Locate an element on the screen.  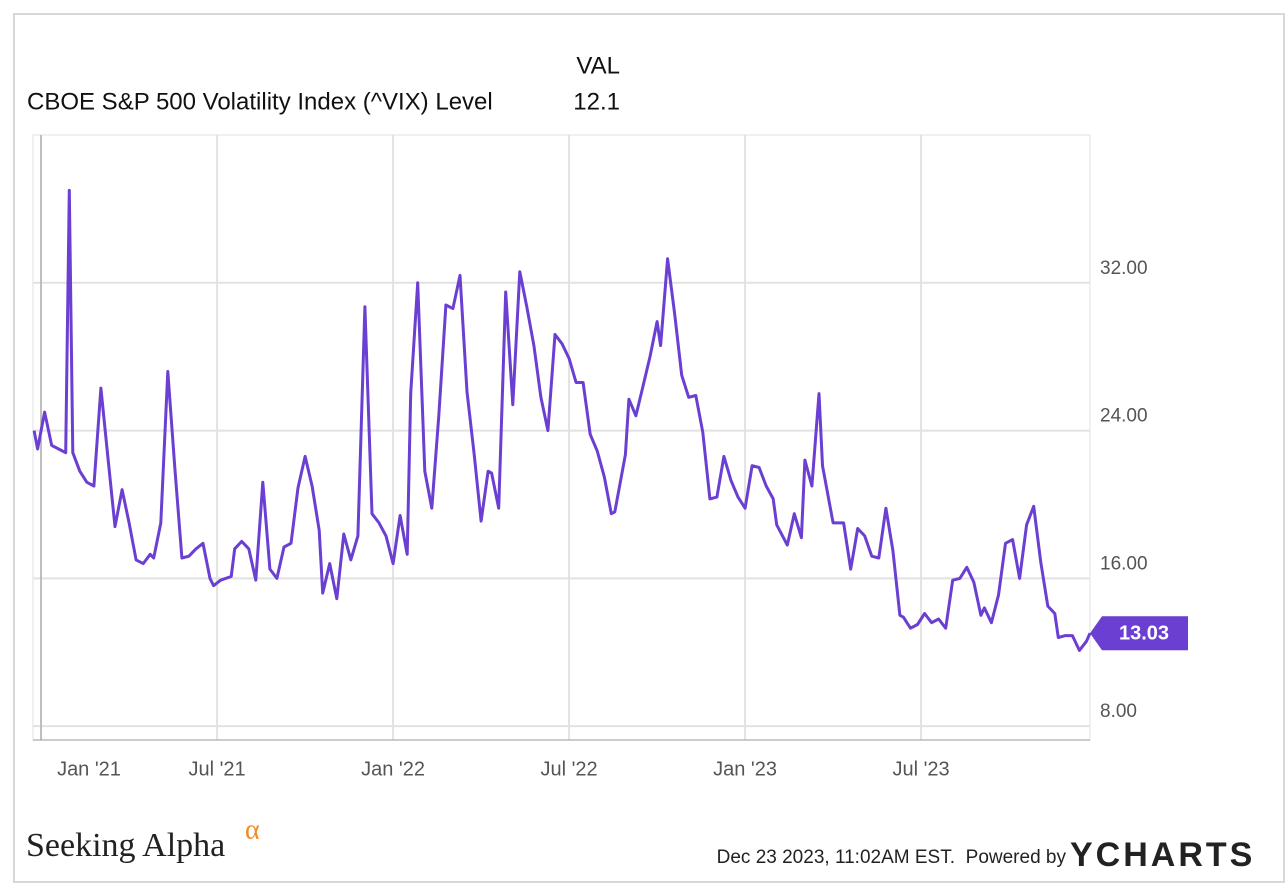
powered-by: Powered by is located at coordinates (1016, 857).